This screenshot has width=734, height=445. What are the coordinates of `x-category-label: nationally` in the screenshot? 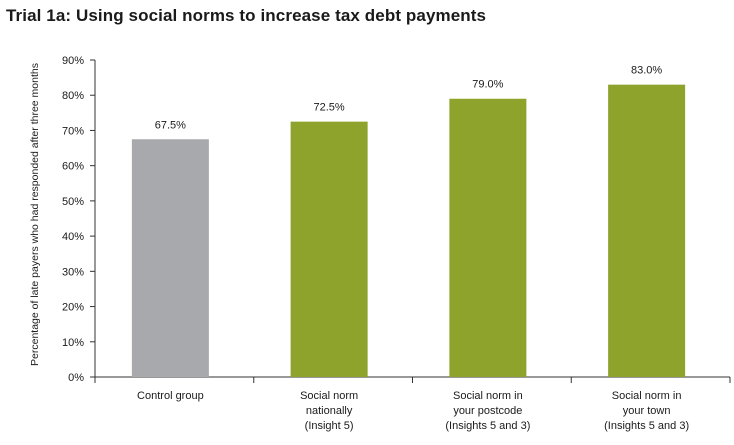 It's located at (329, 411).